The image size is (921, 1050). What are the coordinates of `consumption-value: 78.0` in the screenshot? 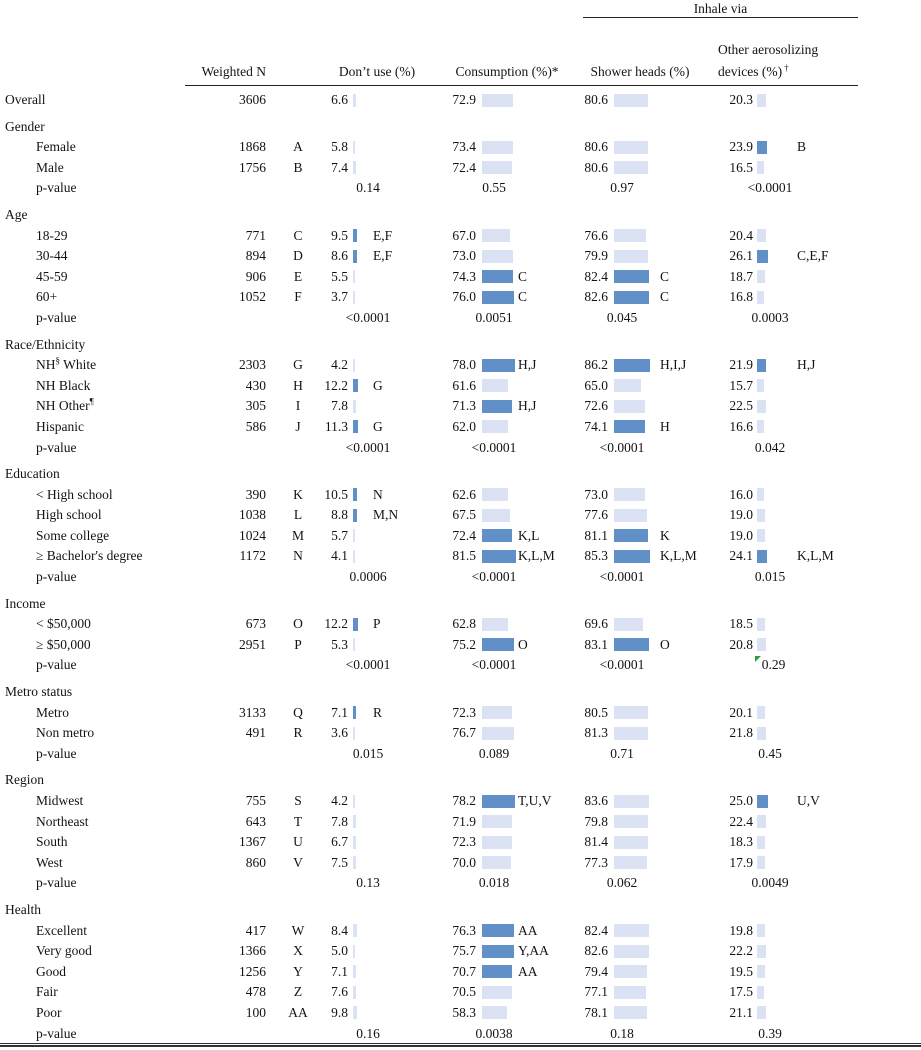 It's located at (464, 365).